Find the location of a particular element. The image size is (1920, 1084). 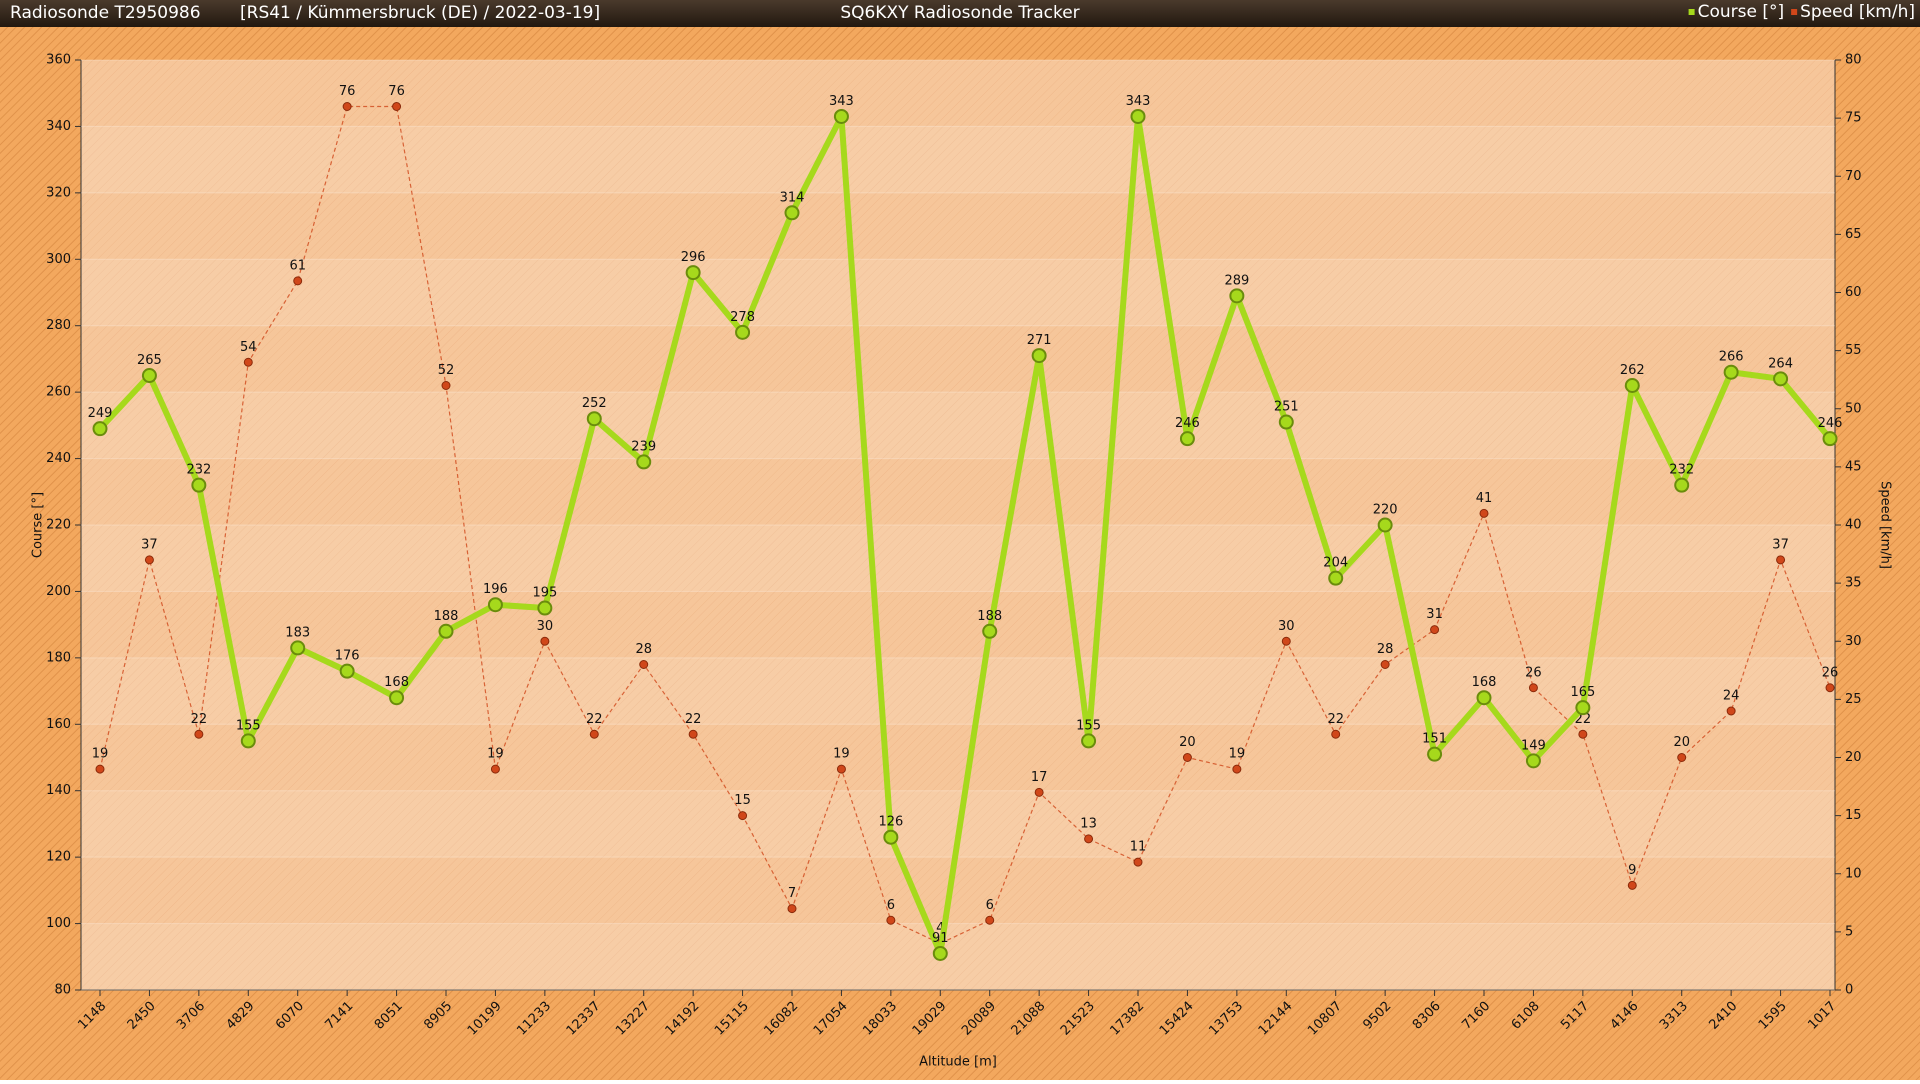

y-tick-label: 100 is located at coordinates (58, 923).